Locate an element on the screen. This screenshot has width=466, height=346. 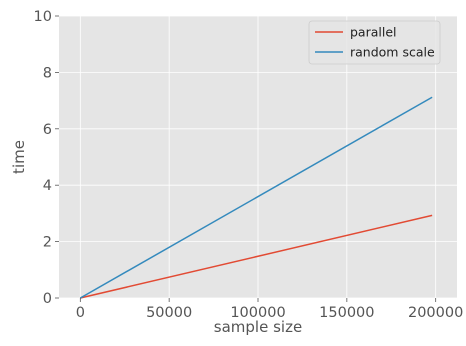
y-tick-label: 4 is located at coordinates (47, 186).